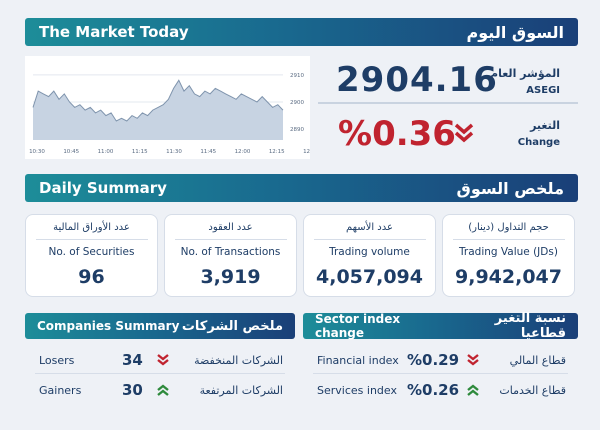 This screenshot has width=600, height=430. I want to click on transactions-label-ar: عدد العقود, so click(230, 227).